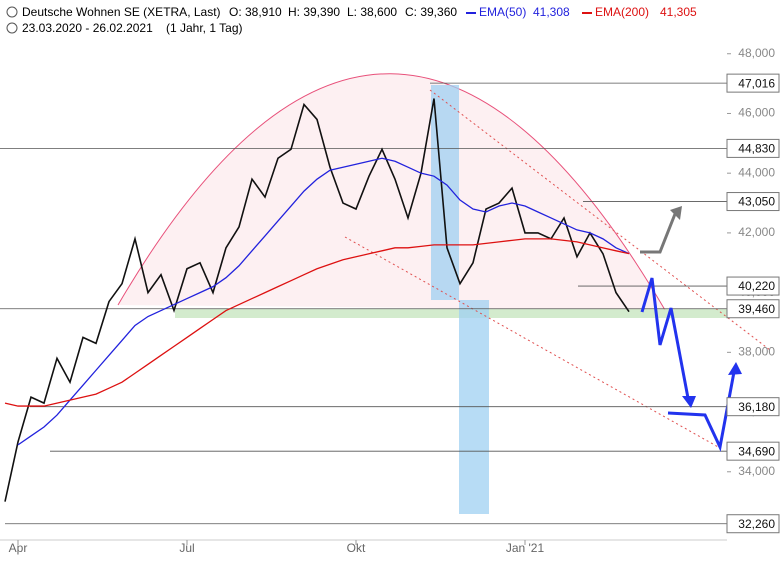 The width and height of the screenshot is (780, 563). Describe the element at coordinates (756, 53) in the screenshot. I see `y-tick-label: 48,000` at that location.